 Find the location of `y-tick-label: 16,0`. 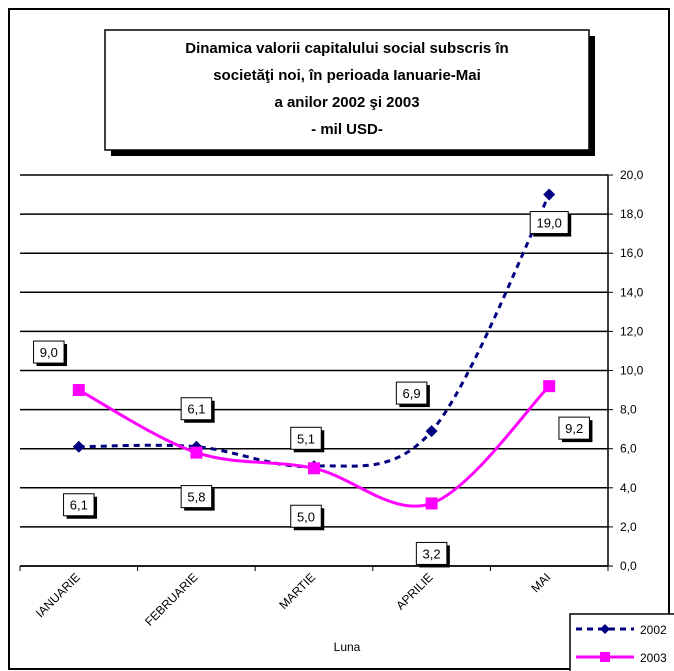

y-tick-label: 16,0 is located at coordinates (632, 253).